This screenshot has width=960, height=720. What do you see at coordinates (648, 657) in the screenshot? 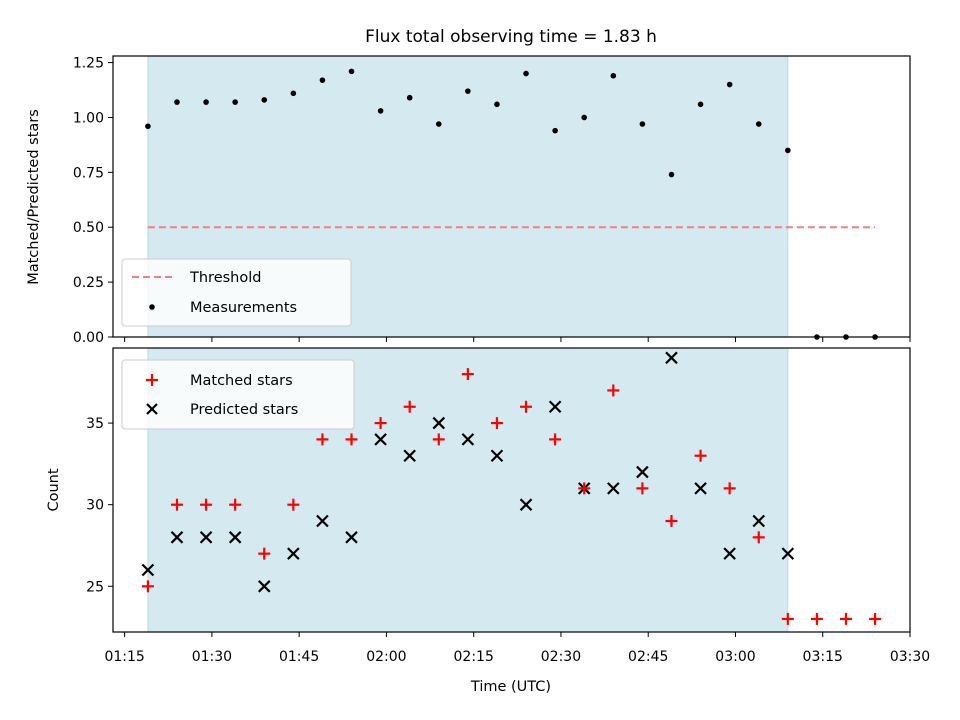
I see `x-tick-label: 02:45` at bounding box center [648, 657].